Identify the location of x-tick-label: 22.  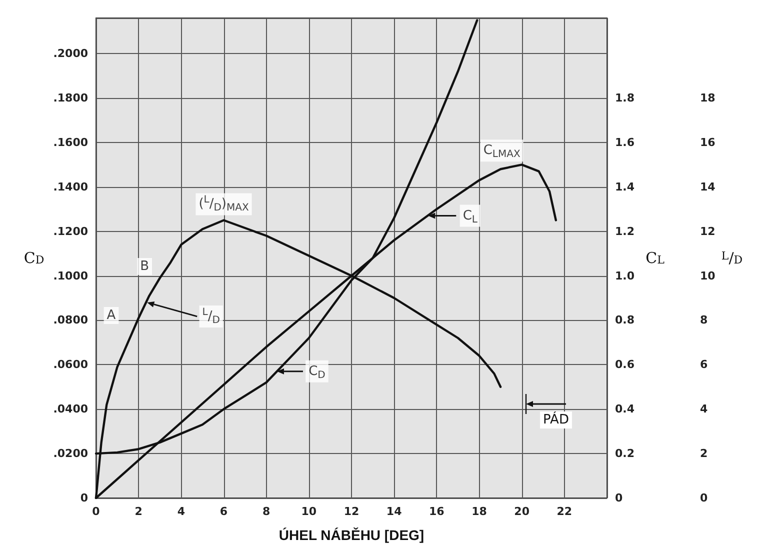
(564, 511).